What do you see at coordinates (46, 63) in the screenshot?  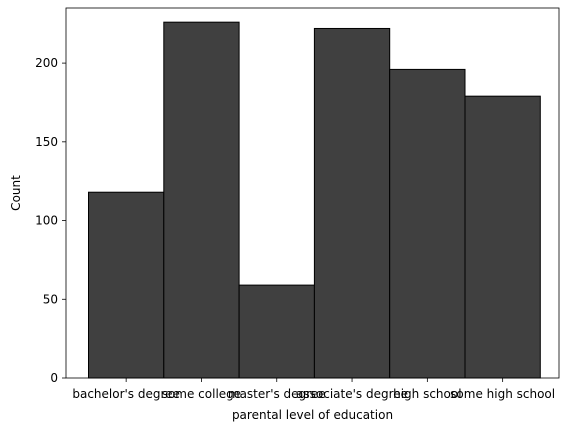 I see `y-tick-label: 200` at bounding box center [46, 63].